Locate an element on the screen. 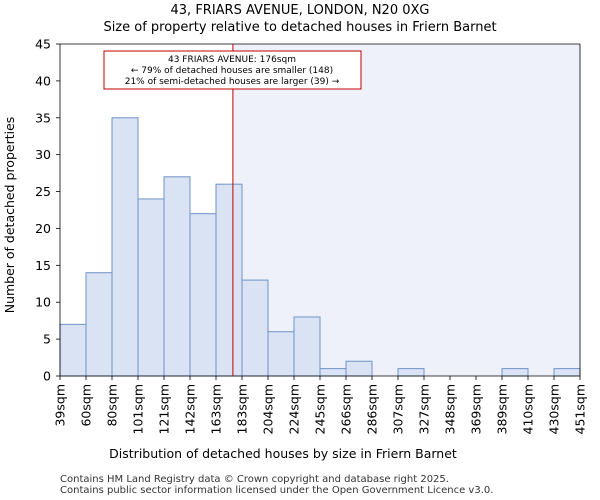 The height and width of the screenshot is (500, 600). y-tick-label: 0 is located at coordinates (47, 376).